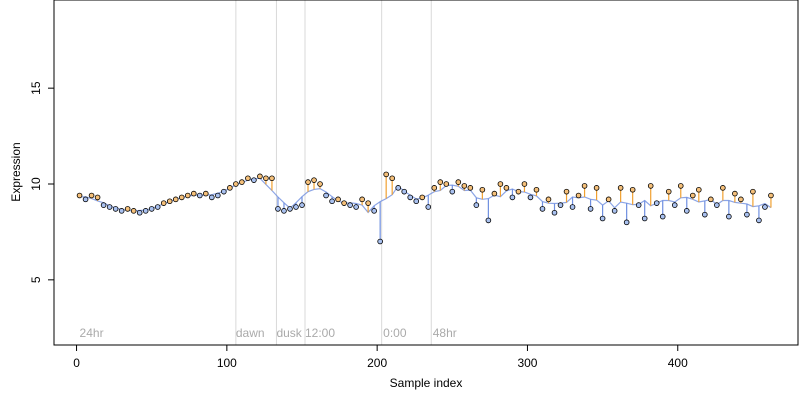 The image size is (800, 400). I want to click on x-tick-label: 200, so click(377, 363).